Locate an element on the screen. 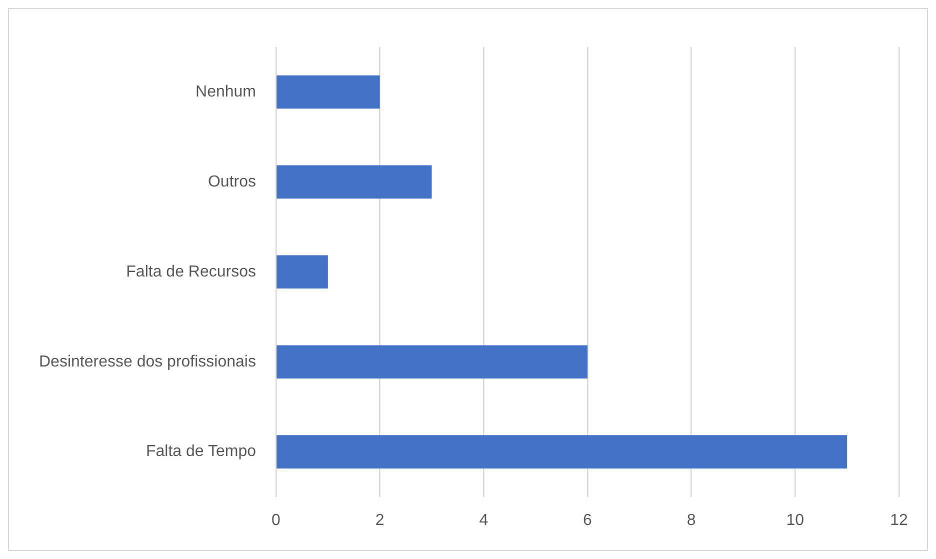 This screenshot has height=559, width=936. x-tick-label: 6 is located at coordinates (587, 520).